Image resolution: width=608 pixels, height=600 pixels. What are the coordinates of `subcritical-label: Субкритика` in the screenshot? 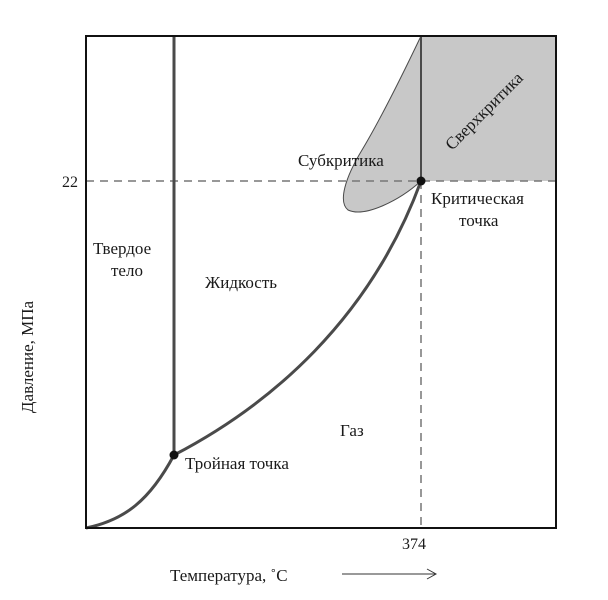 It's located at (341, 160).